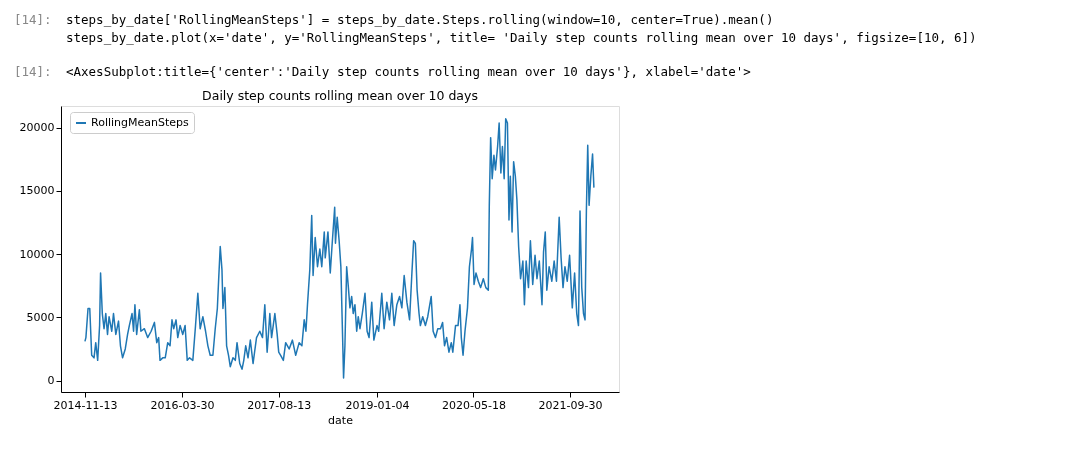  What do you see at coordinates (341, 420) in the screenshot?
I see `x-axis-title: date` at bounding box center [341, 420].